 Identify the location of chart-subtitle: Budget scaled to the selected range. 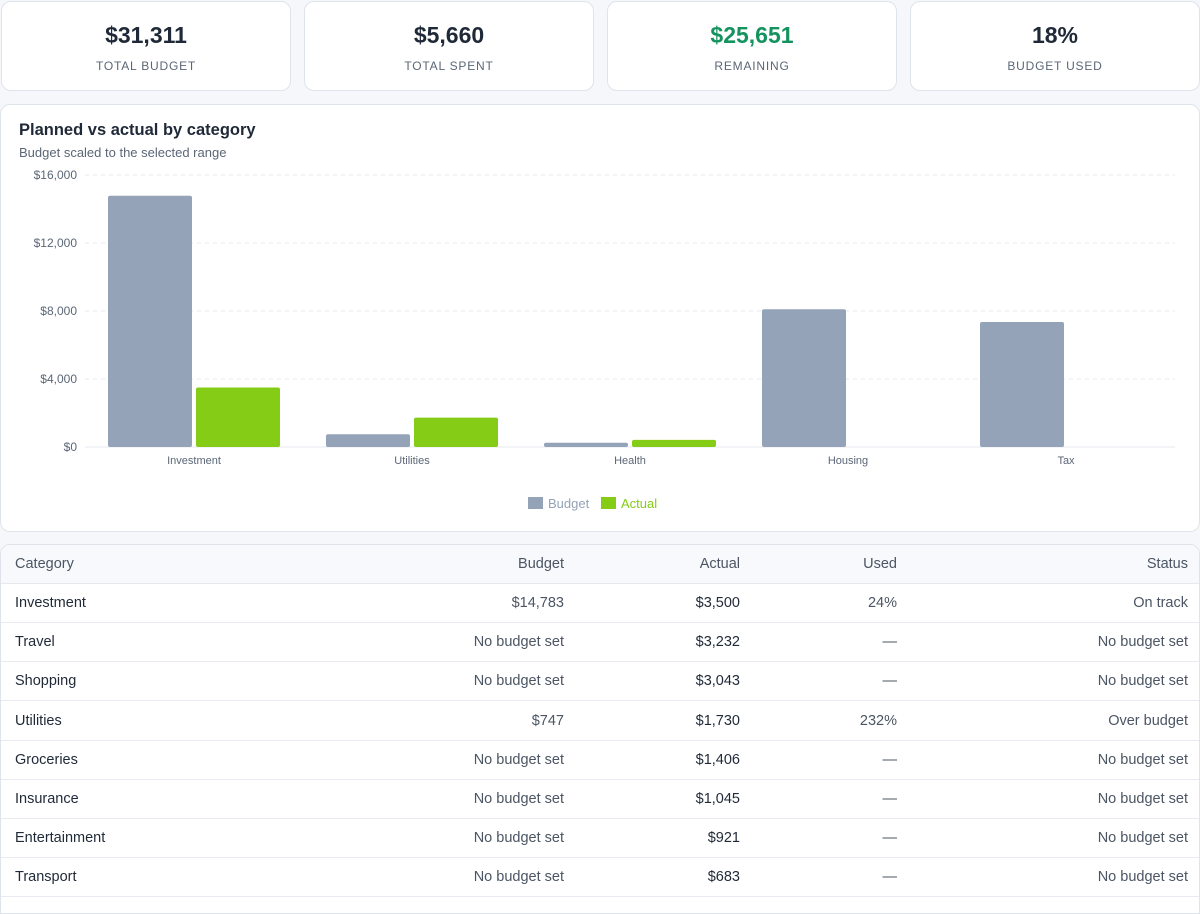
(123, 152).